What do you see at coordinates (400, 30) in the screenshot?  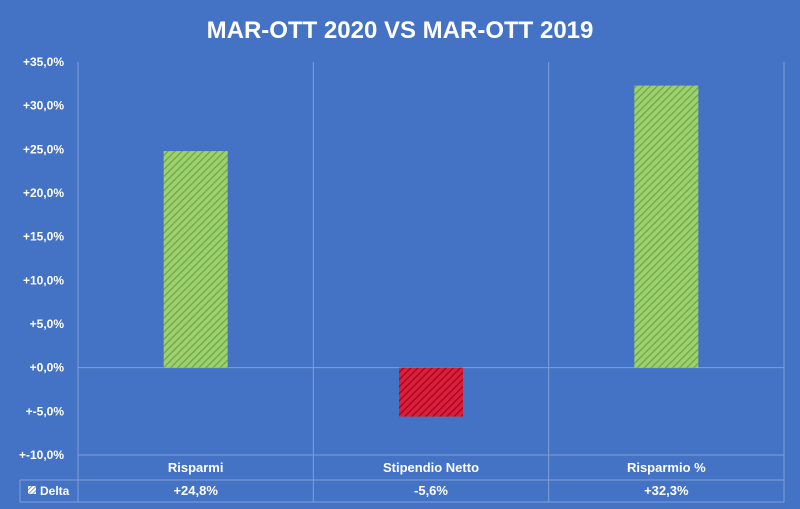 I see `chart-title: MAR-OTT 2020 VS MAR-OTT 2019` at bounding box center [400, 30].